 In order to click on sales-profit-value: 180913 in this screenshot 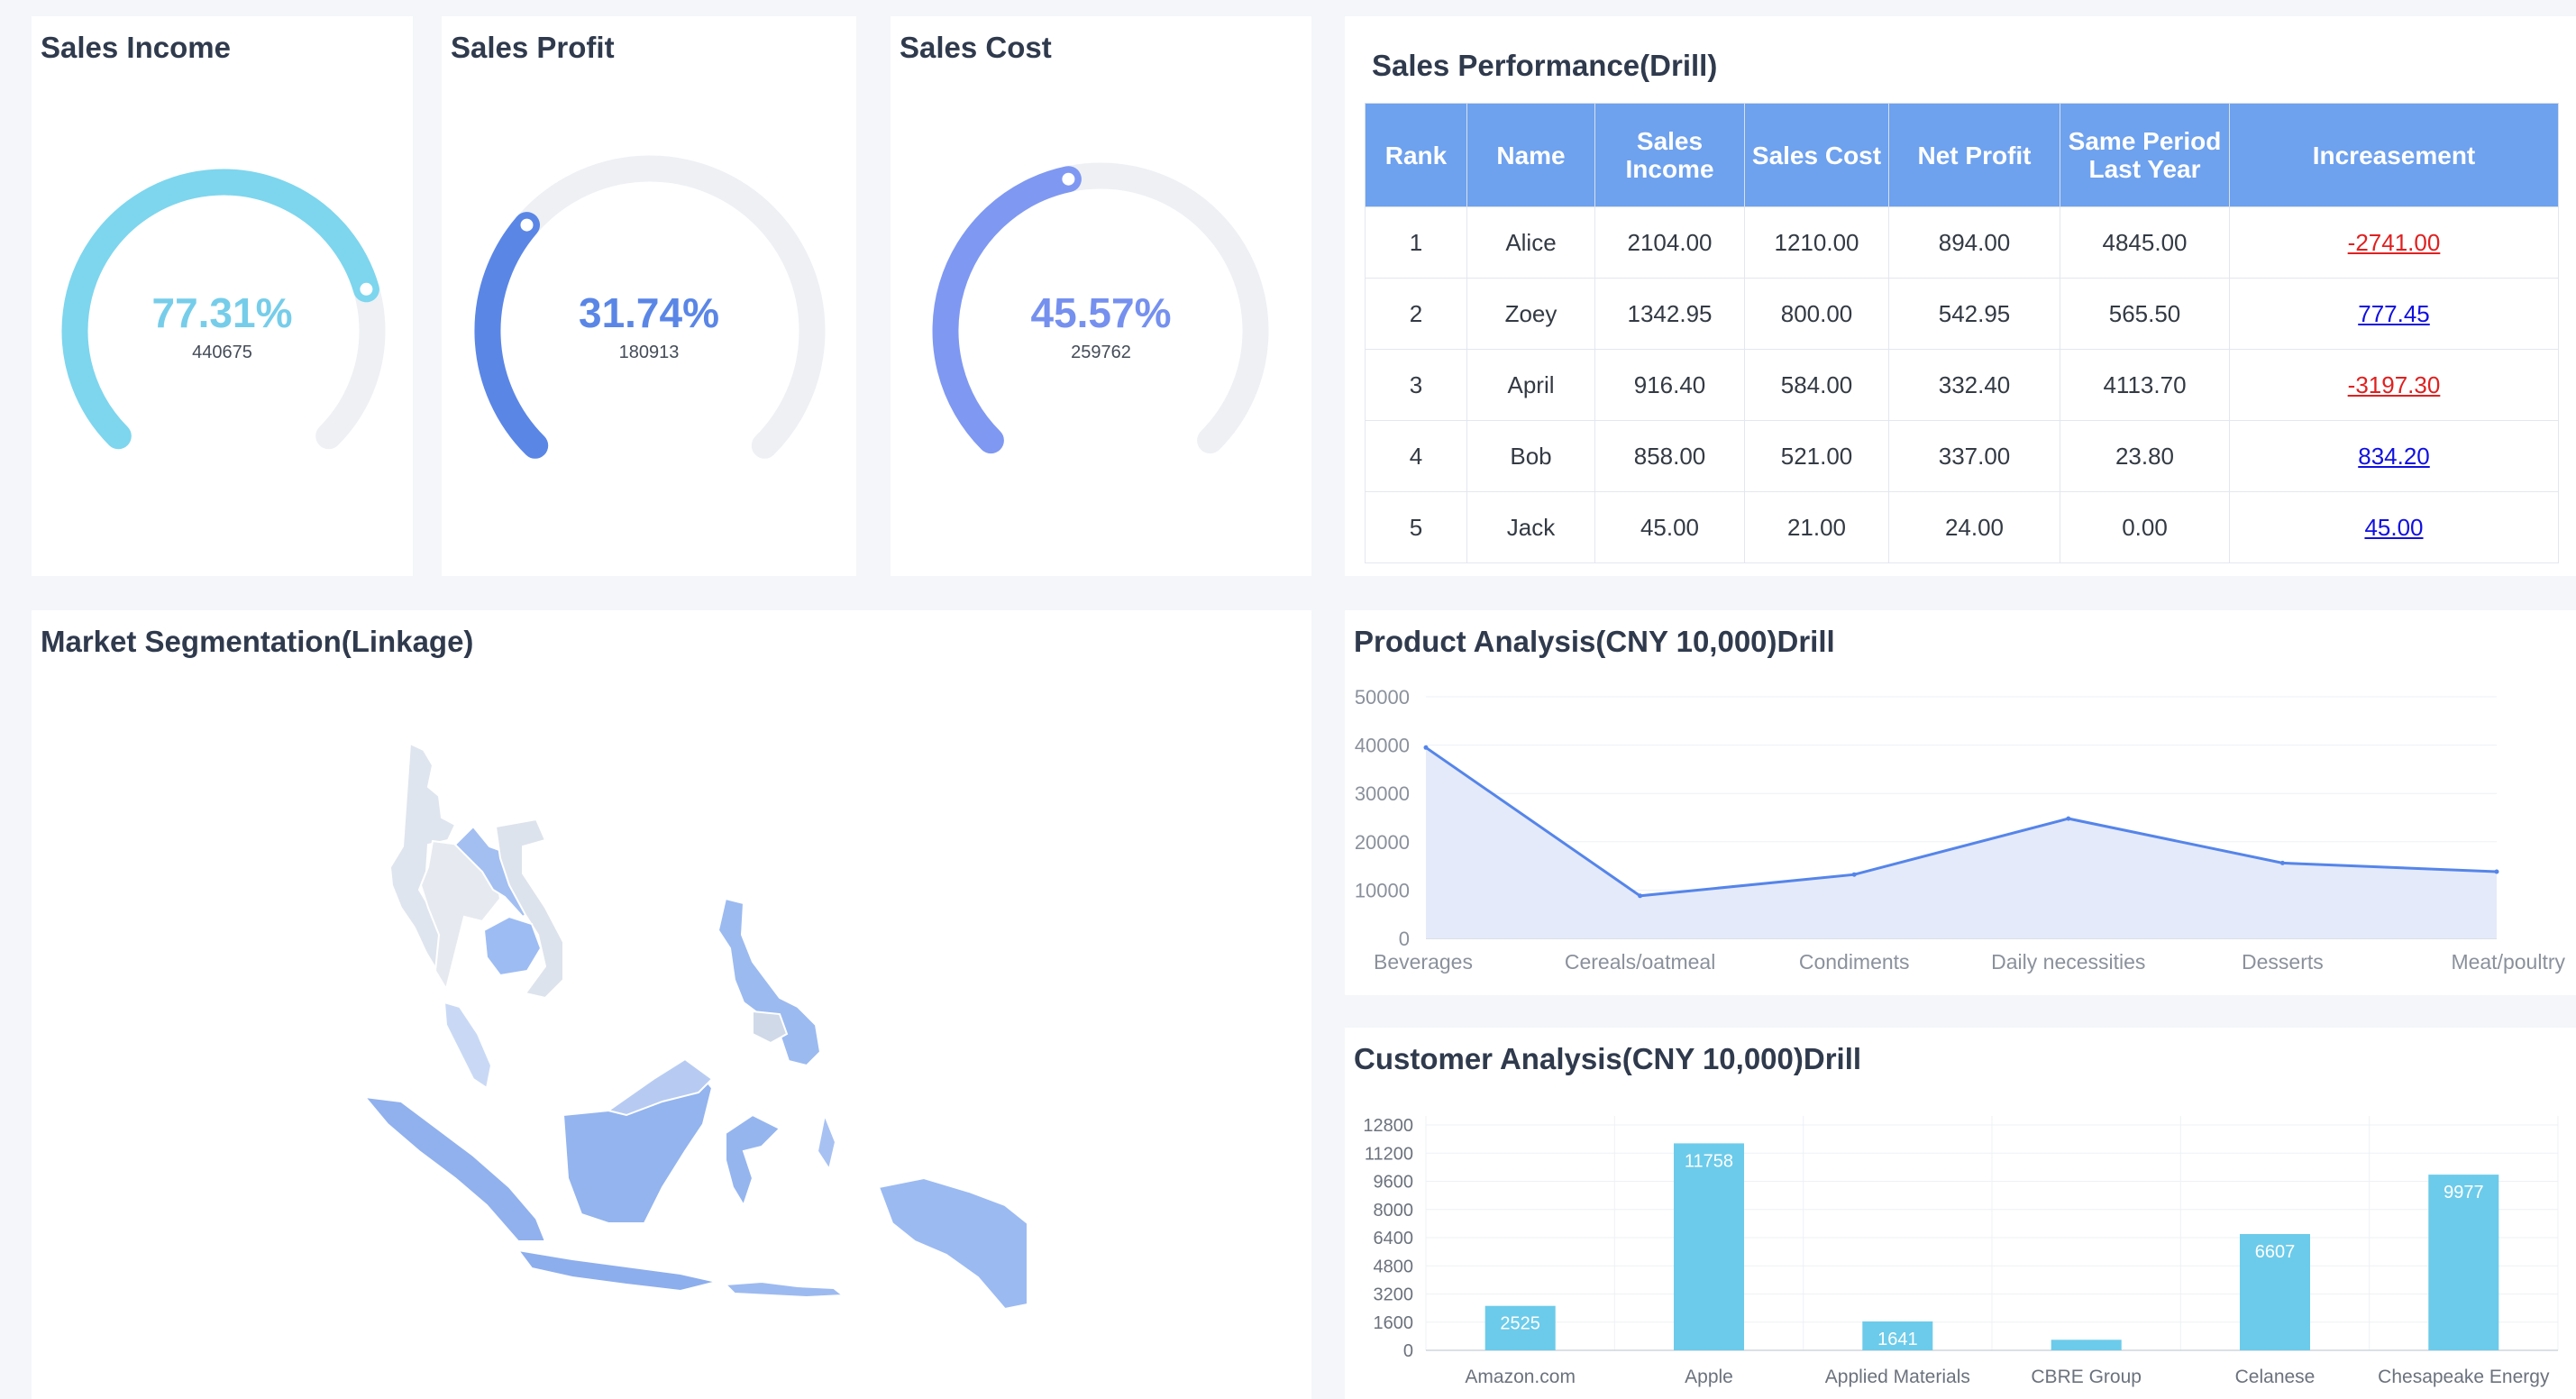, I will do `click(649, 352)`.